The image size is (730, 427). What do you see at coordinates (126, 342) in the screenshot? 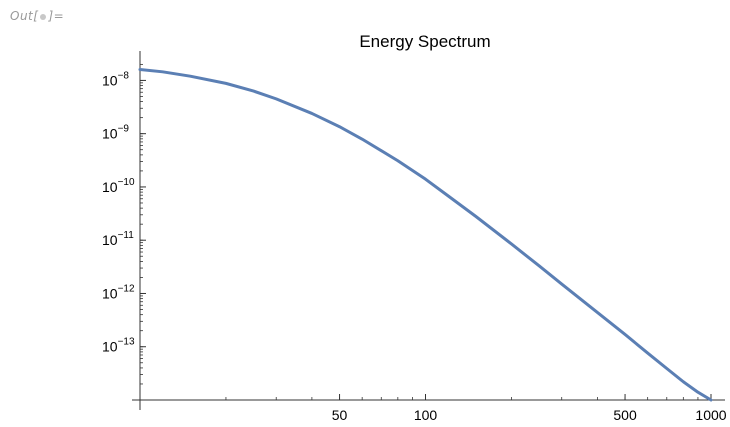
I see `y-tick-exponent: −13` at bounding box center [126, 342].